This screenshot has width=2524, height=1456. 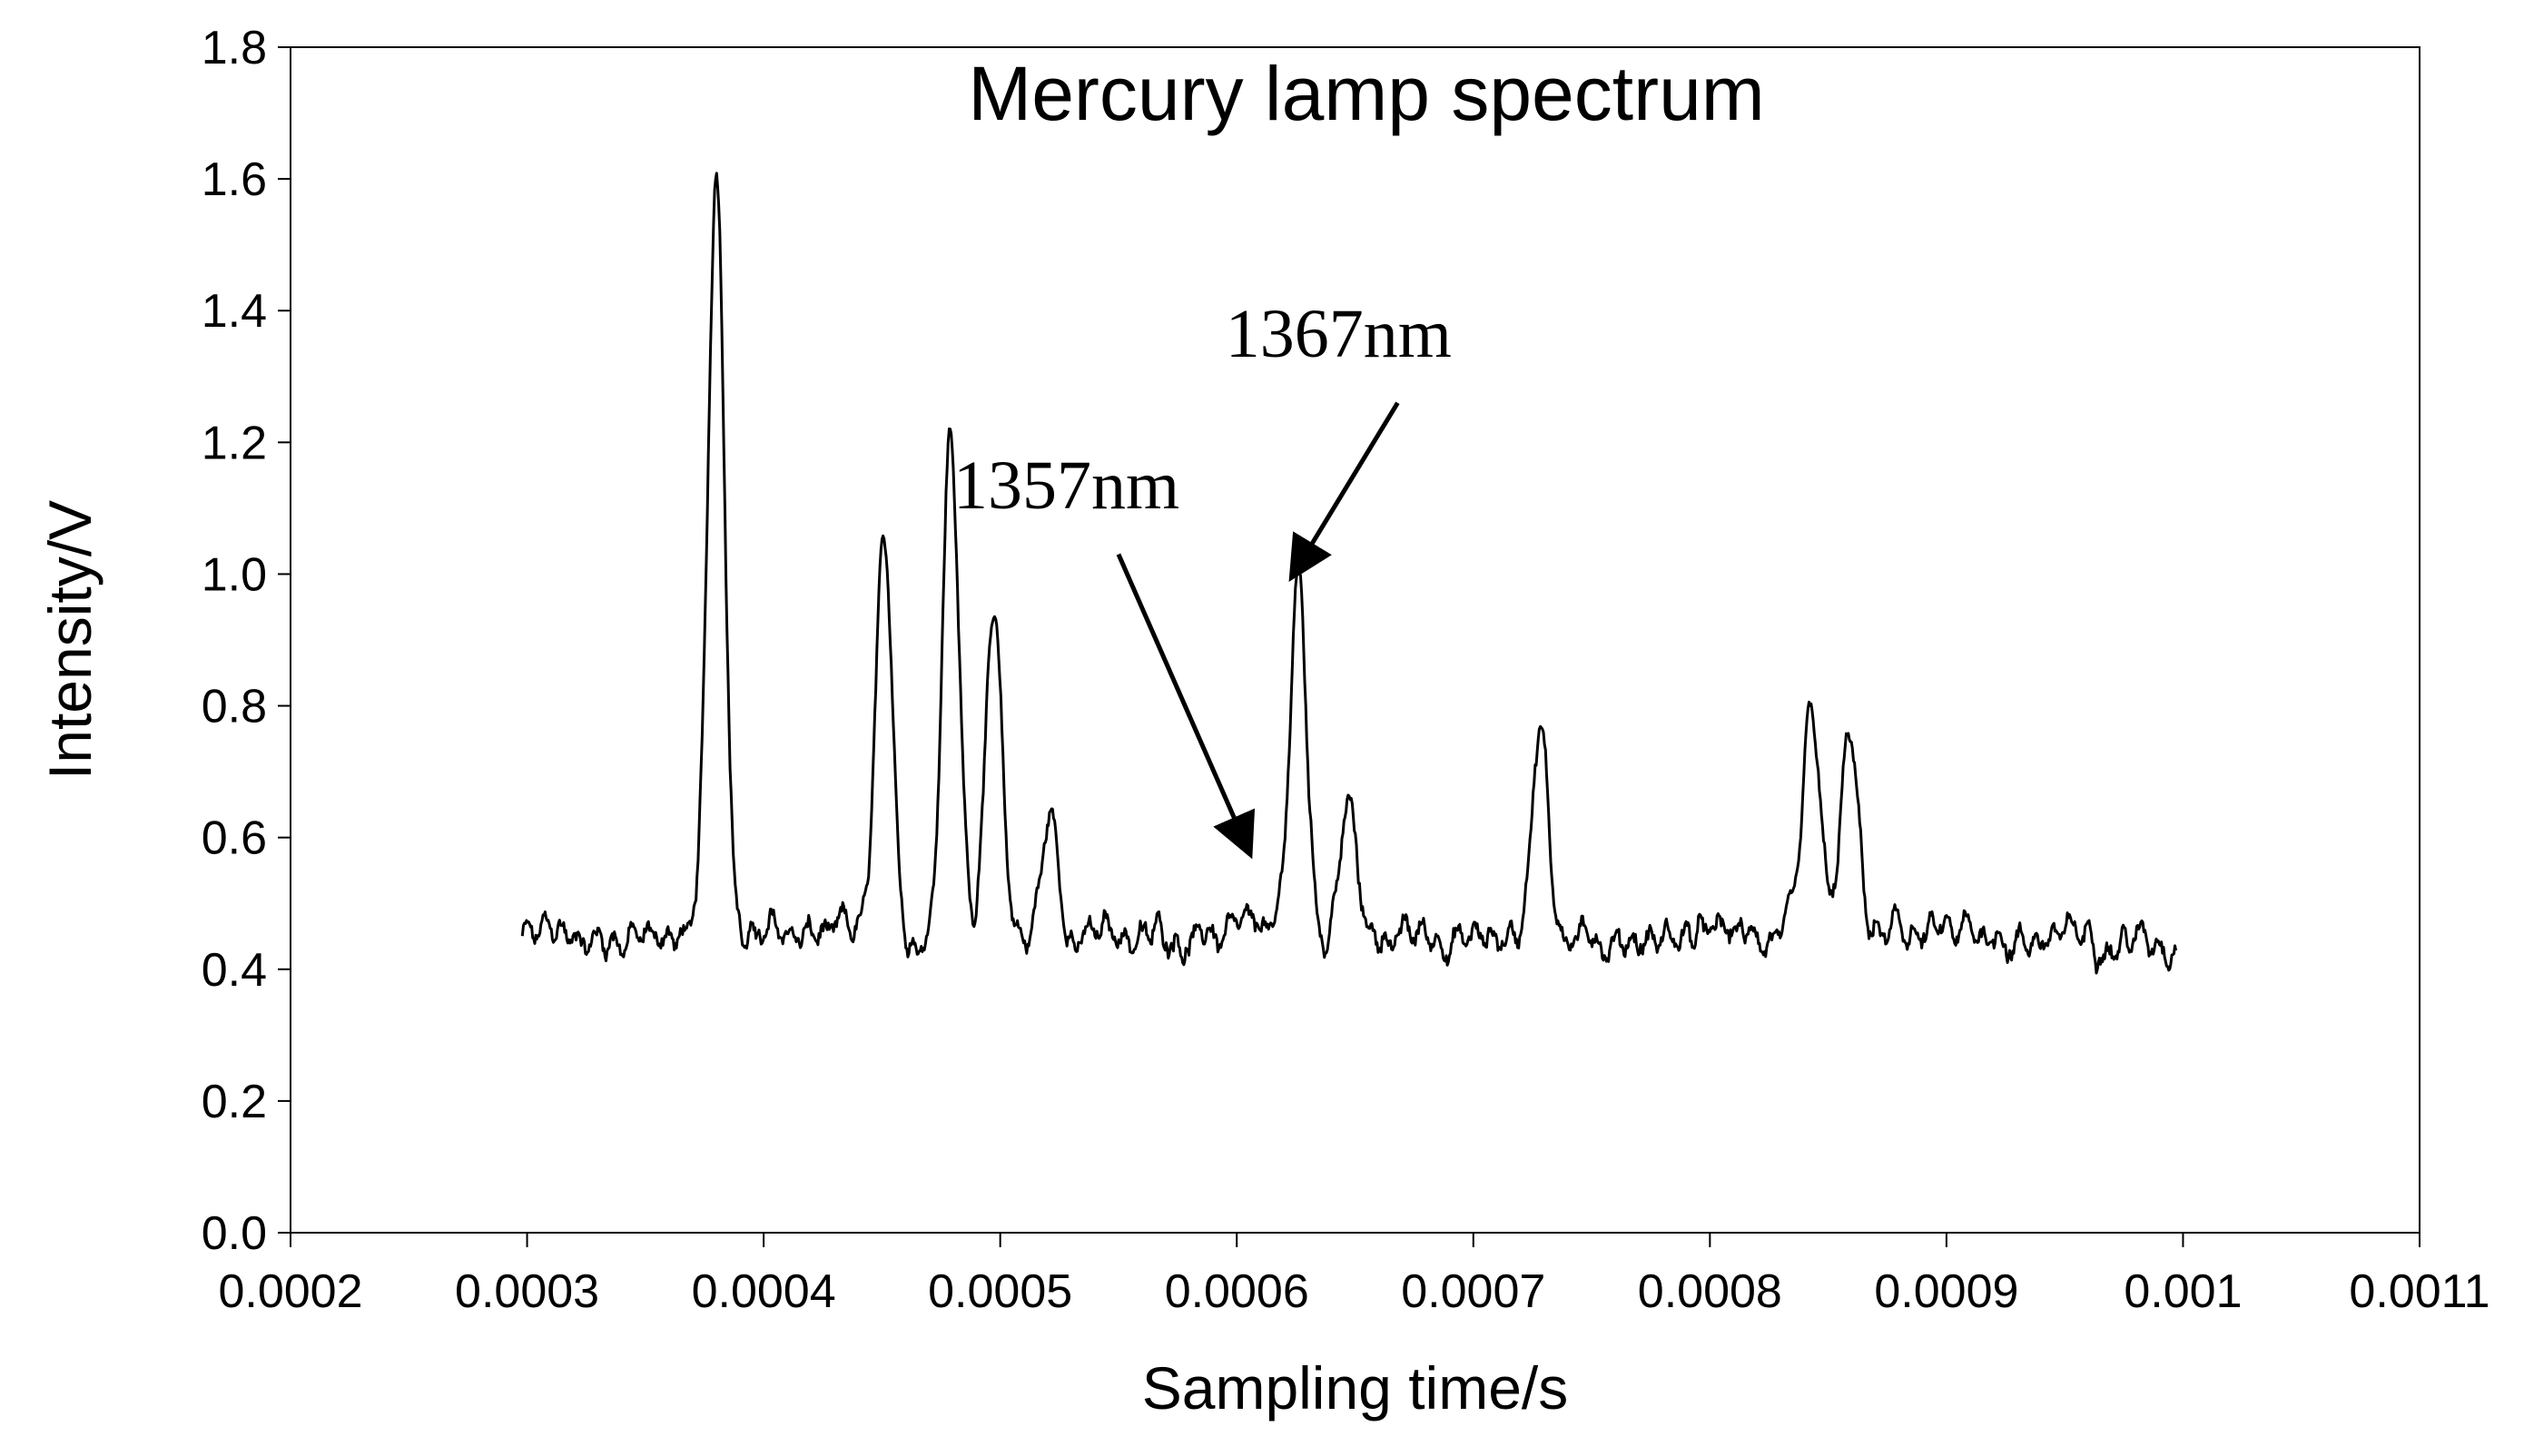 I want to click on x-axis-label: Sampling time/s, so click(x=1355, y=1388).